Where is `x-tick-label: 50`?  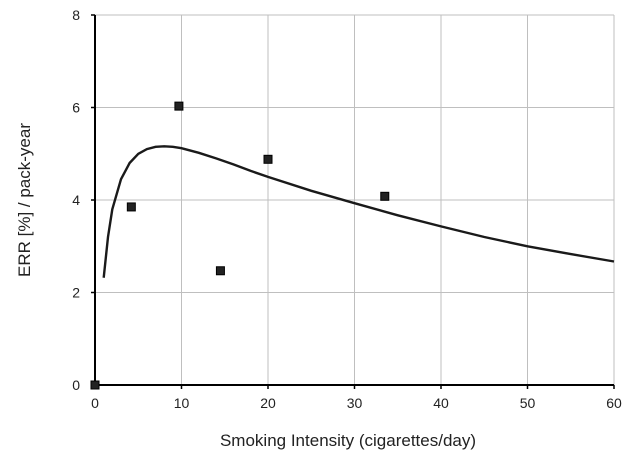 x-tick-label: 50 is located at coordinates (528, 403).